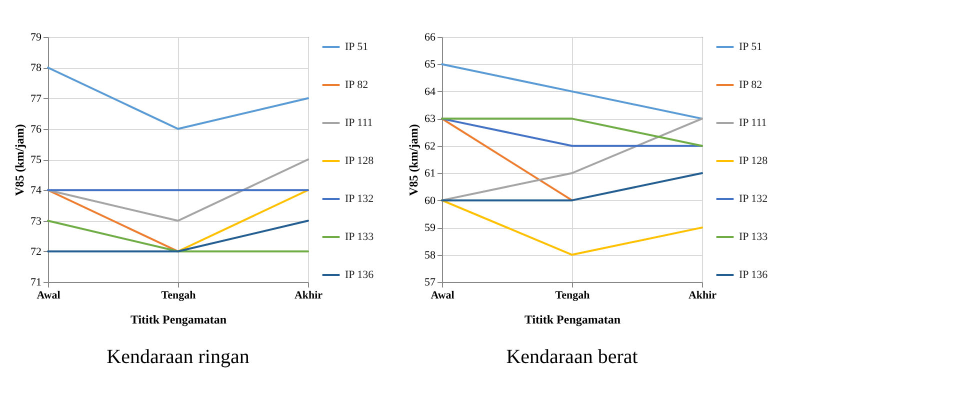  Describe the element at coordinates (430, 200) in the screenshot. I see `y-tick-label: 60` at that location.